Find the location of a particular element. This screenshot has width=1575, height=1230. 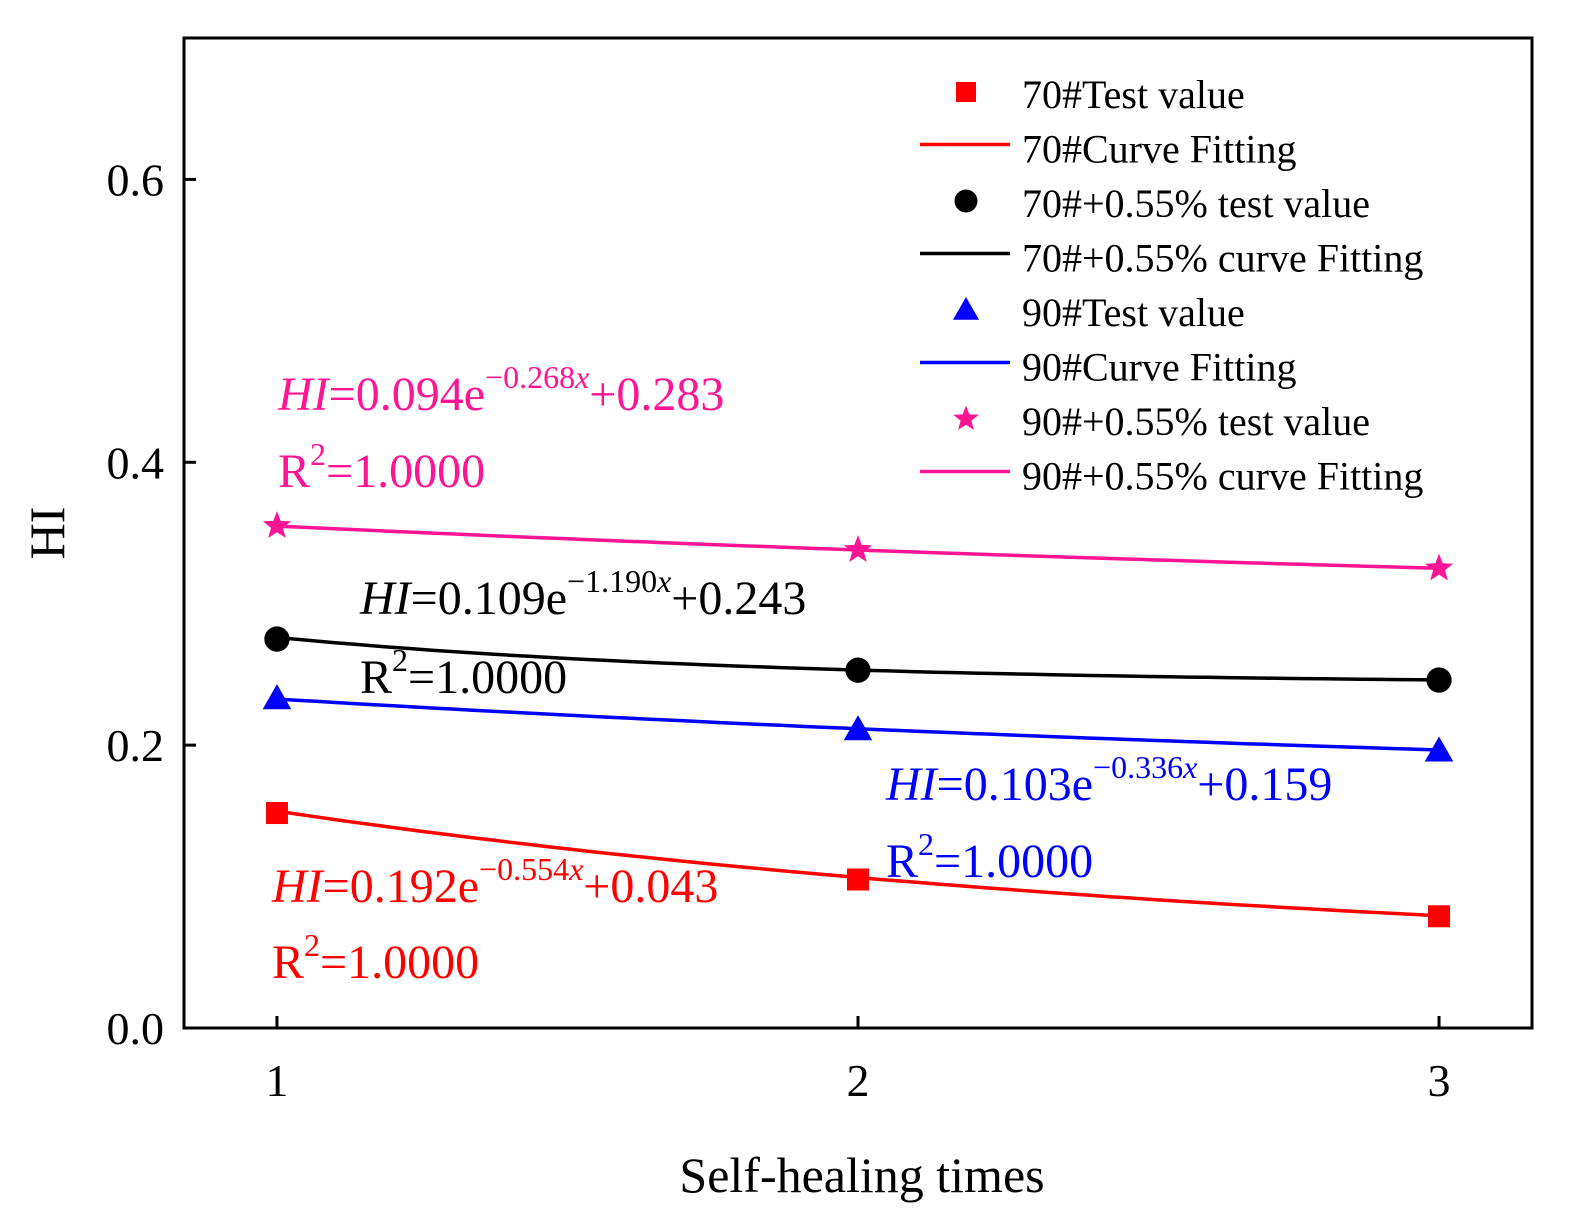

r-squared-0: R2=1.0000 is located at coordinates (375, 958).